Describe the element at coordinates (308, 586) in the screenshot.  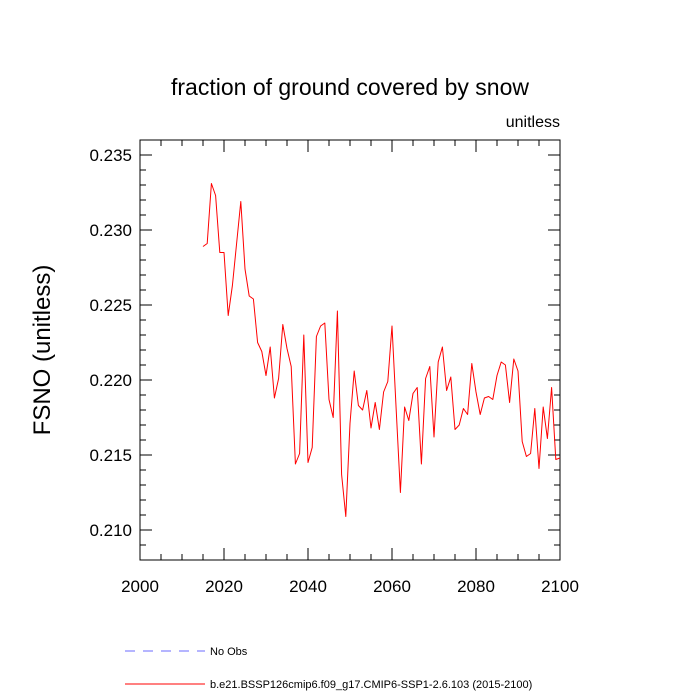
I see `x-tick-label: 2040` at that location.